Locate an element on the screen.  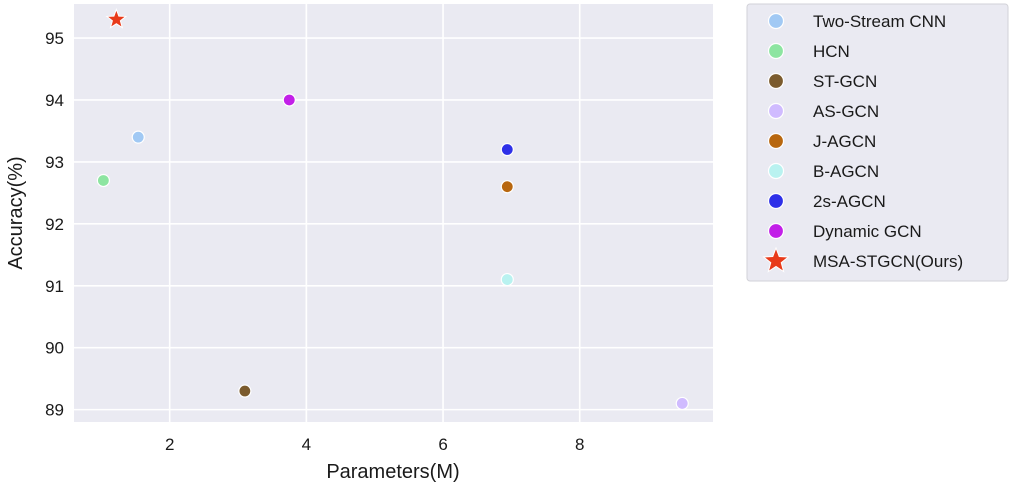
x-tick-label: 2 is located at coordinates (169, 444).